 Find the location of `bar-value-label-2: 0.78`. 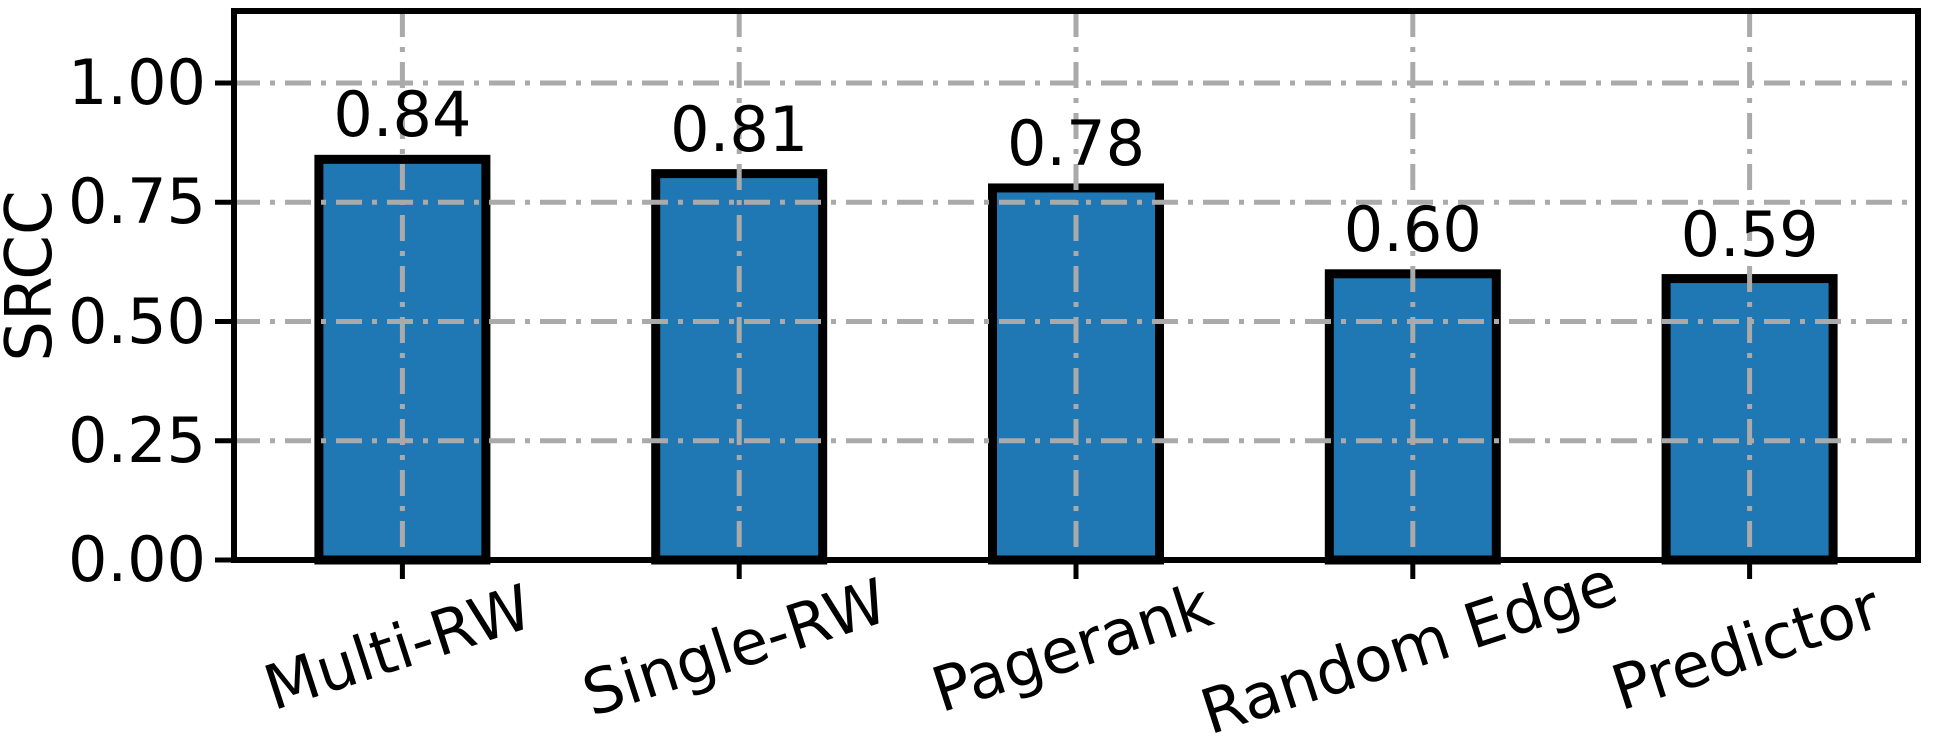

bar-value-label-2: 0.78 is located at coordinates (1076, 143).